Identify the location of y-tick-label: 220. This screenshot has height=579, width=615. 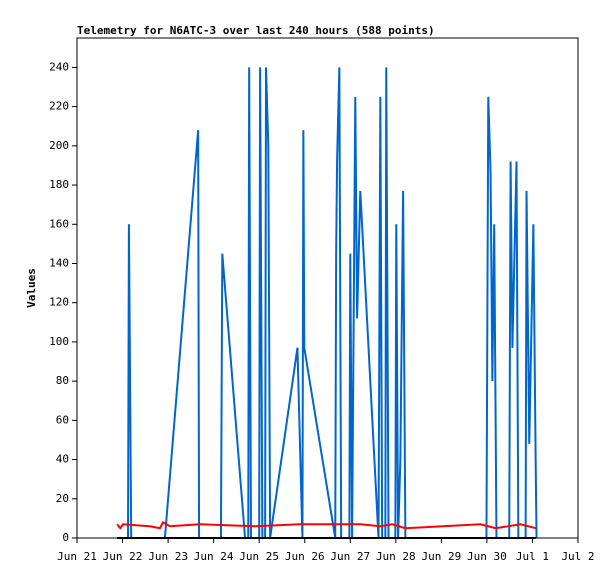
(59, 106).